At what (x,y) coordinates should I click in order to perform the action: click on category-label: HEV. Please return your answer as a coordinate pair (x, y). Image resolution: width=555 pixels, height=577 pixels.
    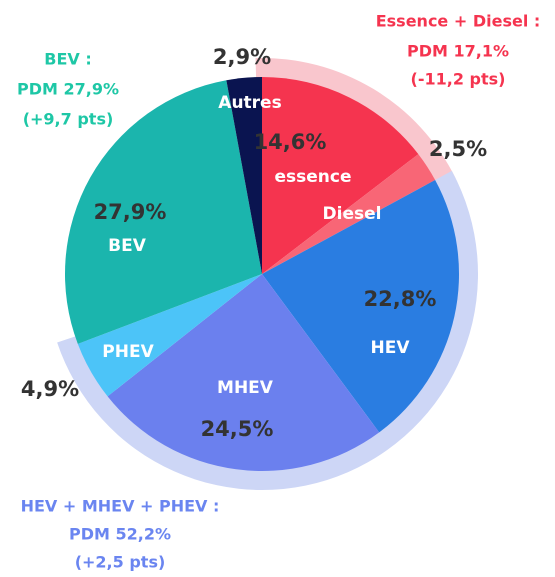
    Looking at the image, I should click on (391, 348).